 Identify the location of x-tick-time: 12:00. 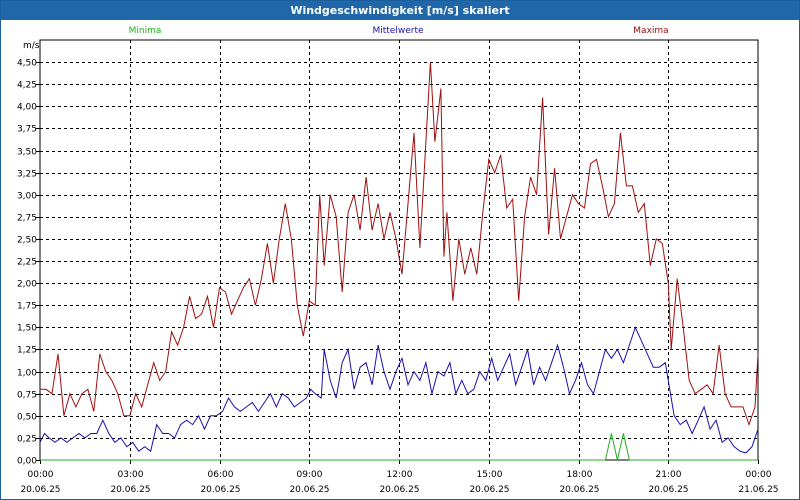
(400, 475).